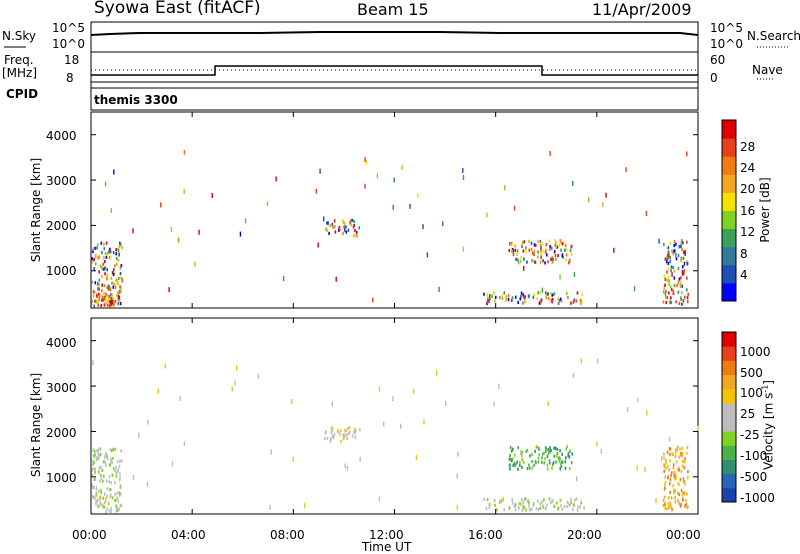 The width and height of the screenshot is (800, 554). Describe the element at coordinates (748, 414) in the screenshot. I see `velocity-cbar-tick-25: 25` at that location.